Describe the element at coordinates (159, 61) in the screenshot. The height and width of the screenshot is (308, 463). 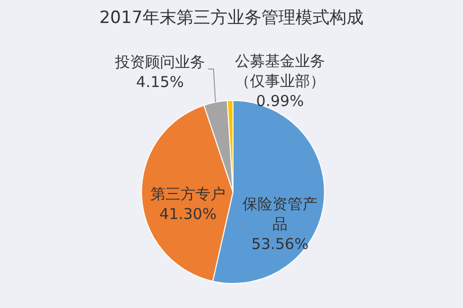
I see `slice-label: 投资顾问业务` at that location.